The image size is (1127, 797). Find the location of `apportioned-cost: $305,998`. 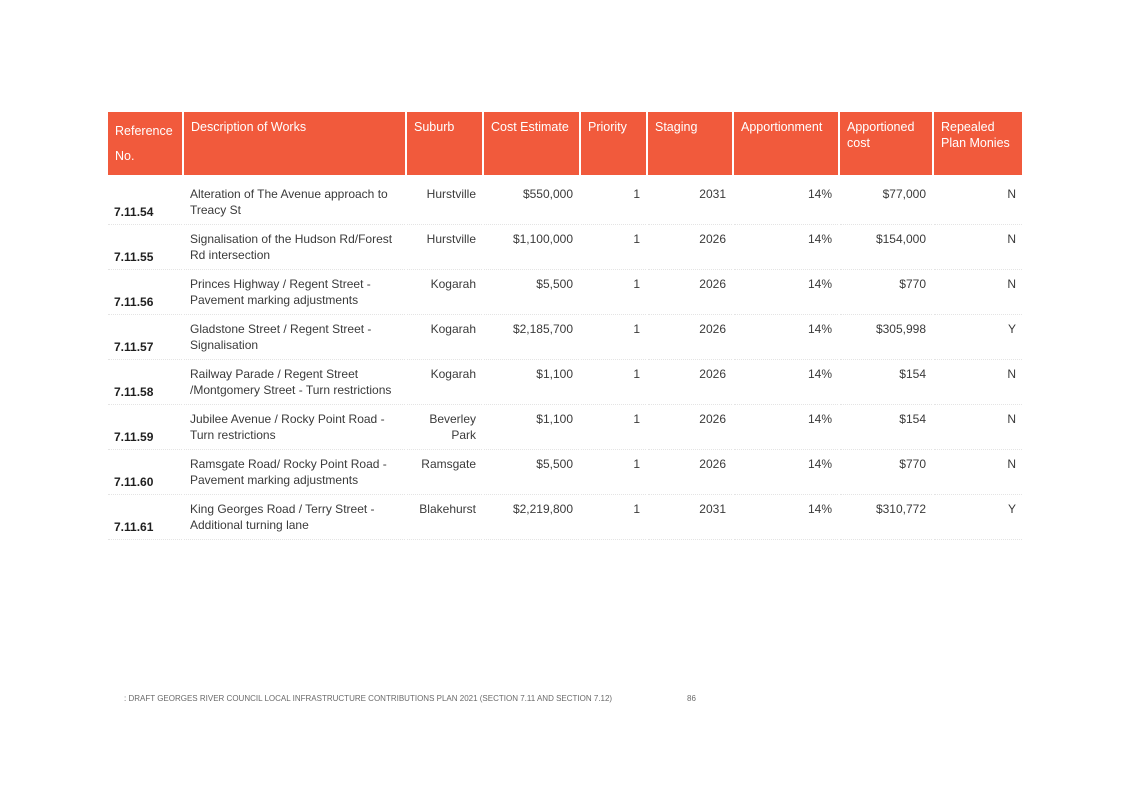

apportioned-cost: $305,998 is located at coordinates (886, 337).